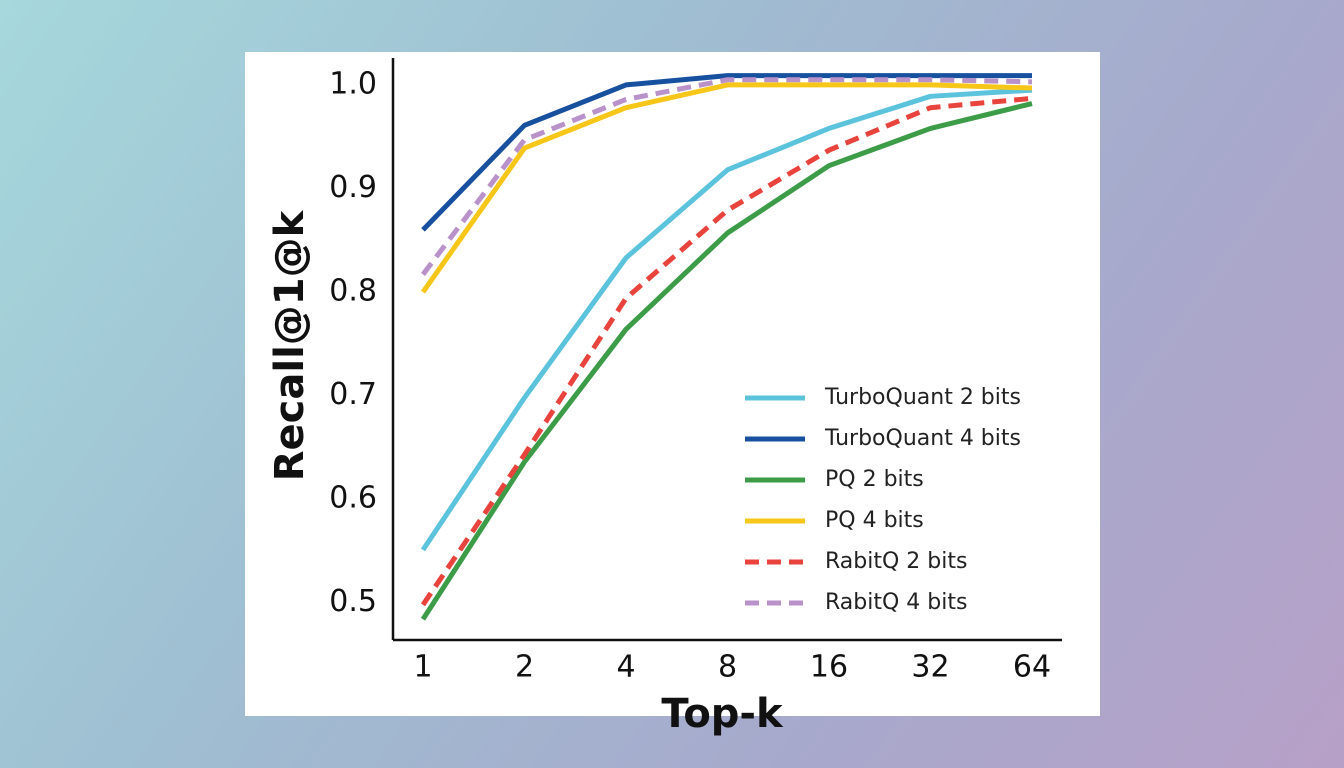 This screenshot has height=768, width=1344. I want to click on x-tick-label: 8, so click(727, 667).